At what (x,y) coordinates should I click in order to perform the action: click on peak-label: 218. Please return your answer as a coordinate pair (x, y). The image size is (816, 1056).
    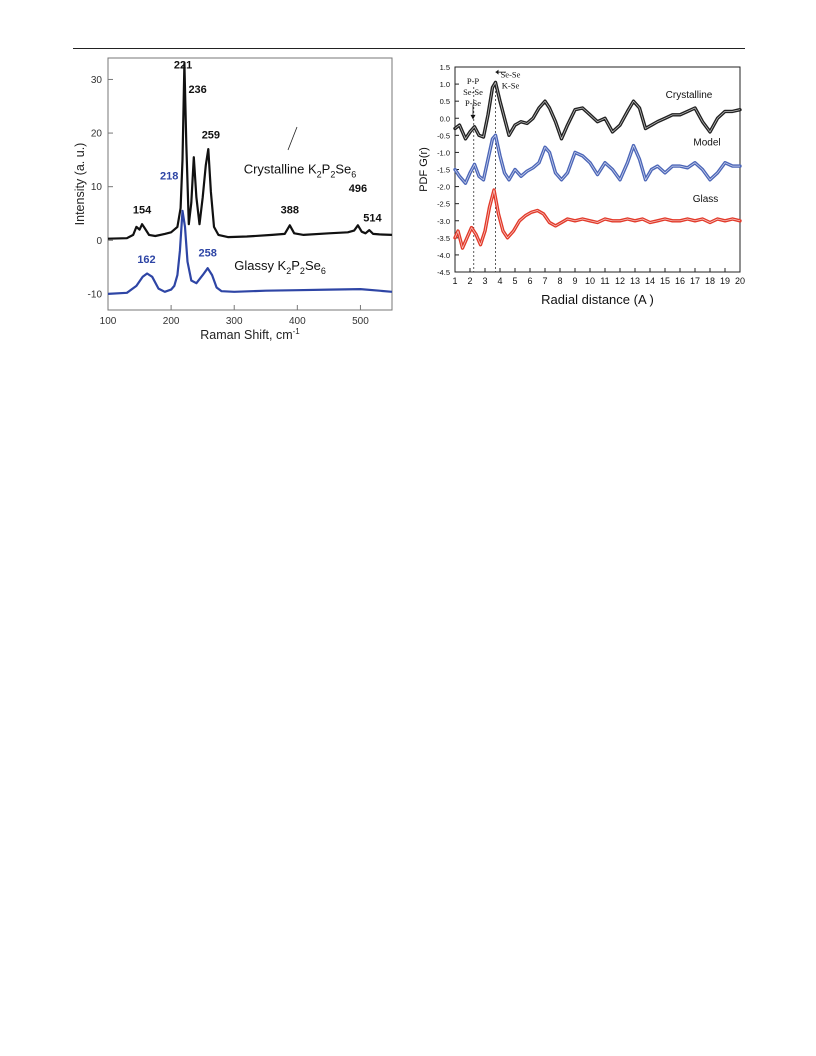
    Looking at the image, I should click on (169, 177).